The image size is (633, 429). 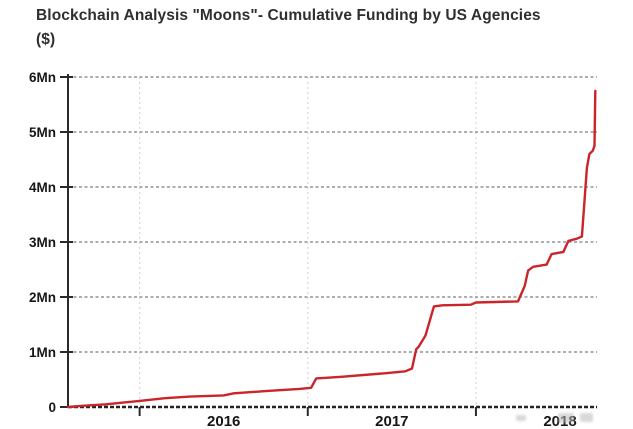 What do you see at coordinates (42, 132) in the screenshot?
I see `y-tick-label: 5Mn` at bounding box center [42, 132].